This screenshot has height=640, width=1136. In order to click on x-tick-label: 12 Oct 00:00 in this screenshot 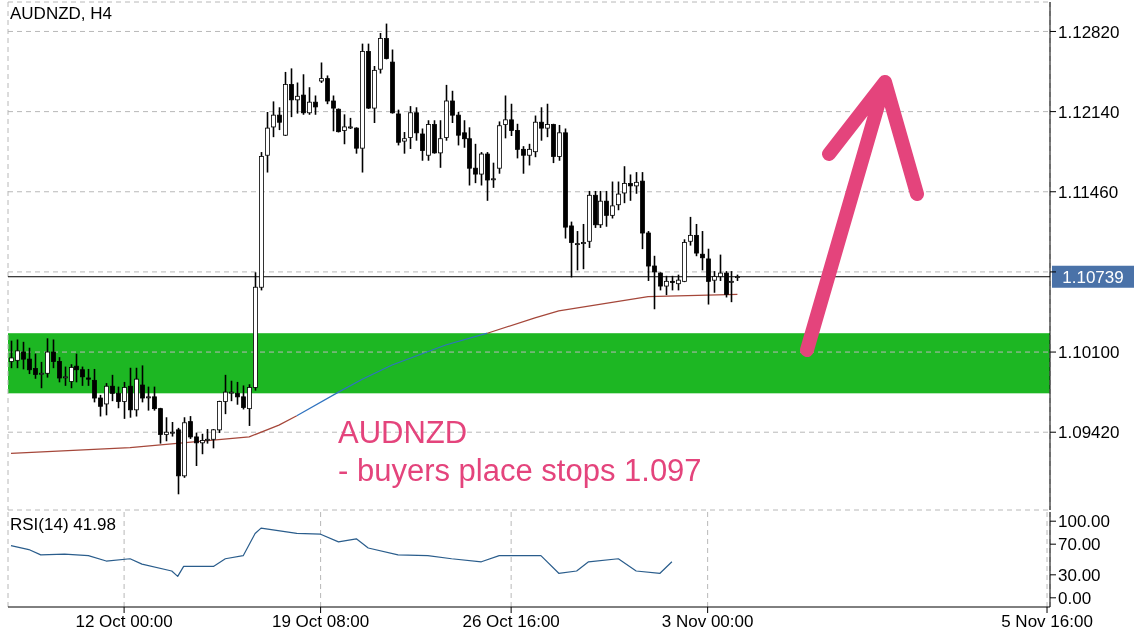, I will do `click(124, 622)`.